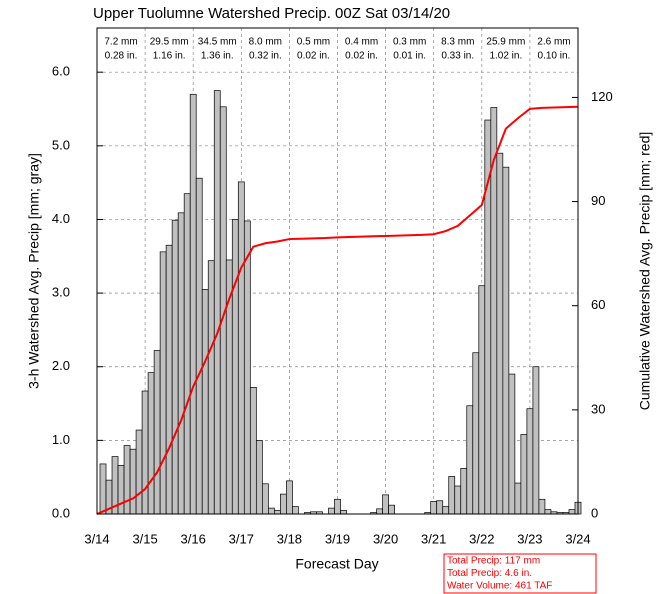  What do you see at coordinates (553, 42) in the screenshot?
I see `daily-total-mm: 2.6 mm` at bounding box center [553, 42].